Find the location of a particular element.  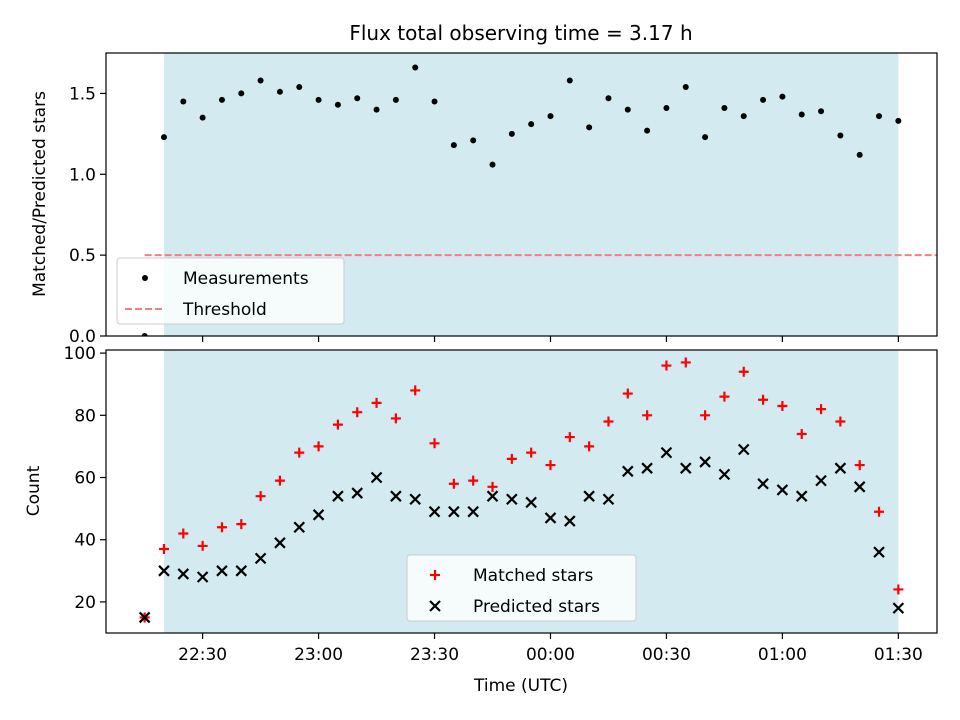

x-tick-label: 01:30 is located at coordinates (898, 655).